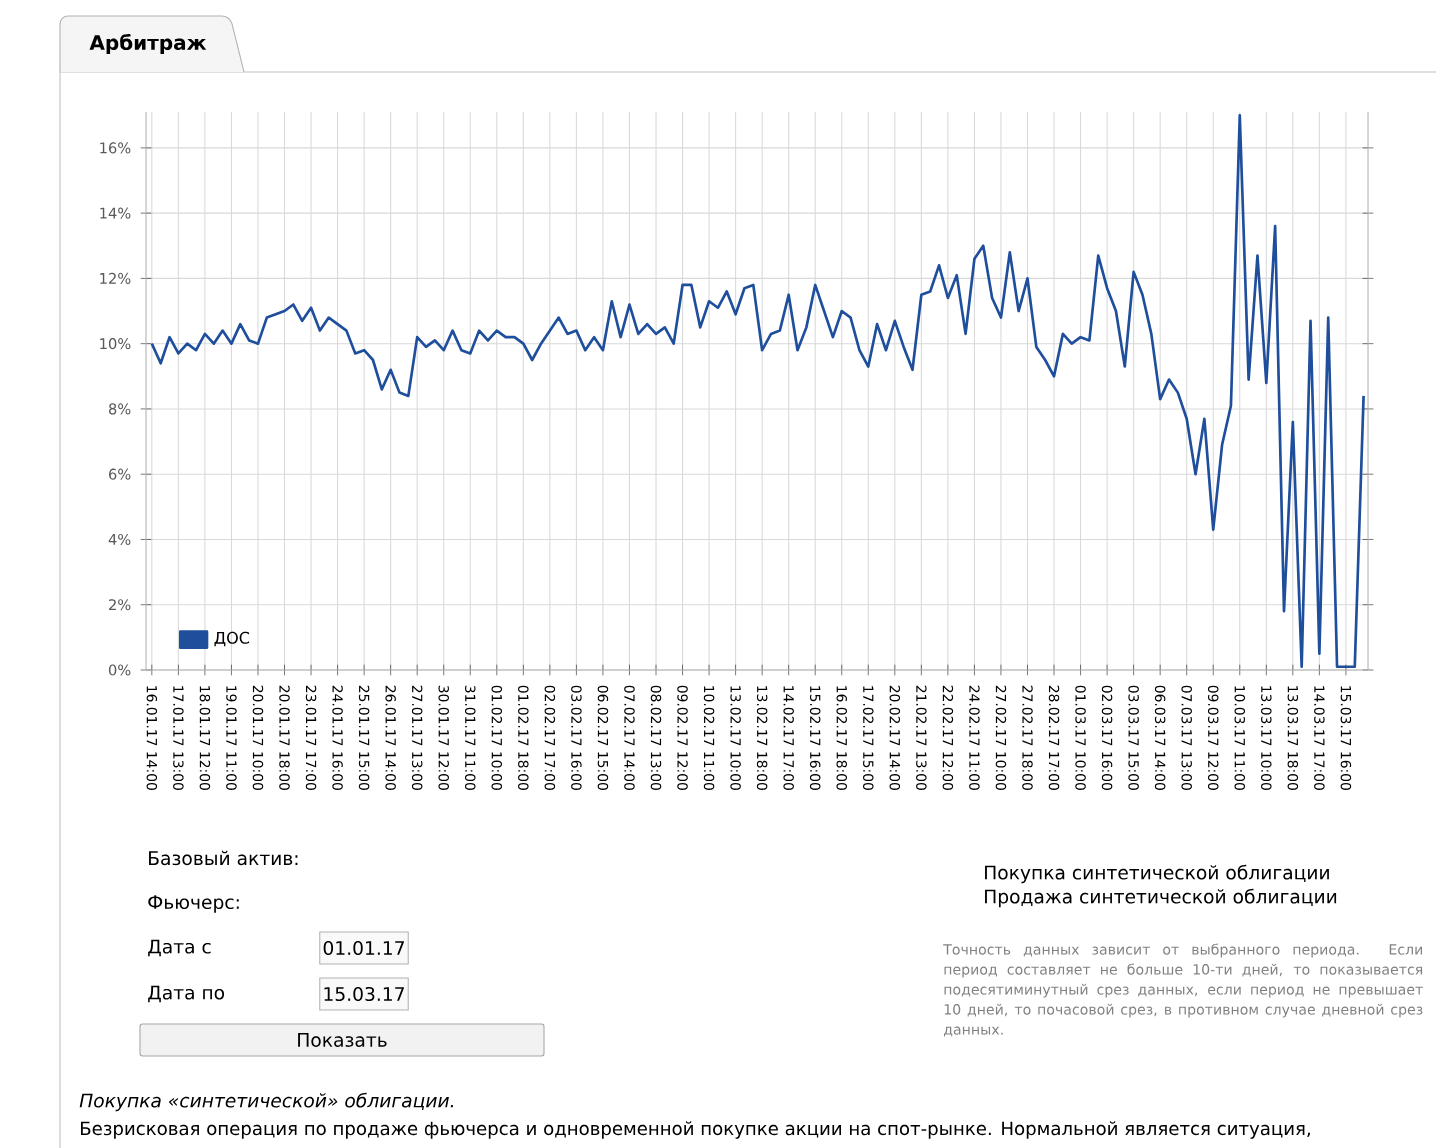 The height and width of the screenshot is (1148, 1440). I want to click on text: Безрисковая операция по продаже фьючерса и одновременной покупке акции на спот-рынке. Нормальной является ситуация,, so click(695, 1129).